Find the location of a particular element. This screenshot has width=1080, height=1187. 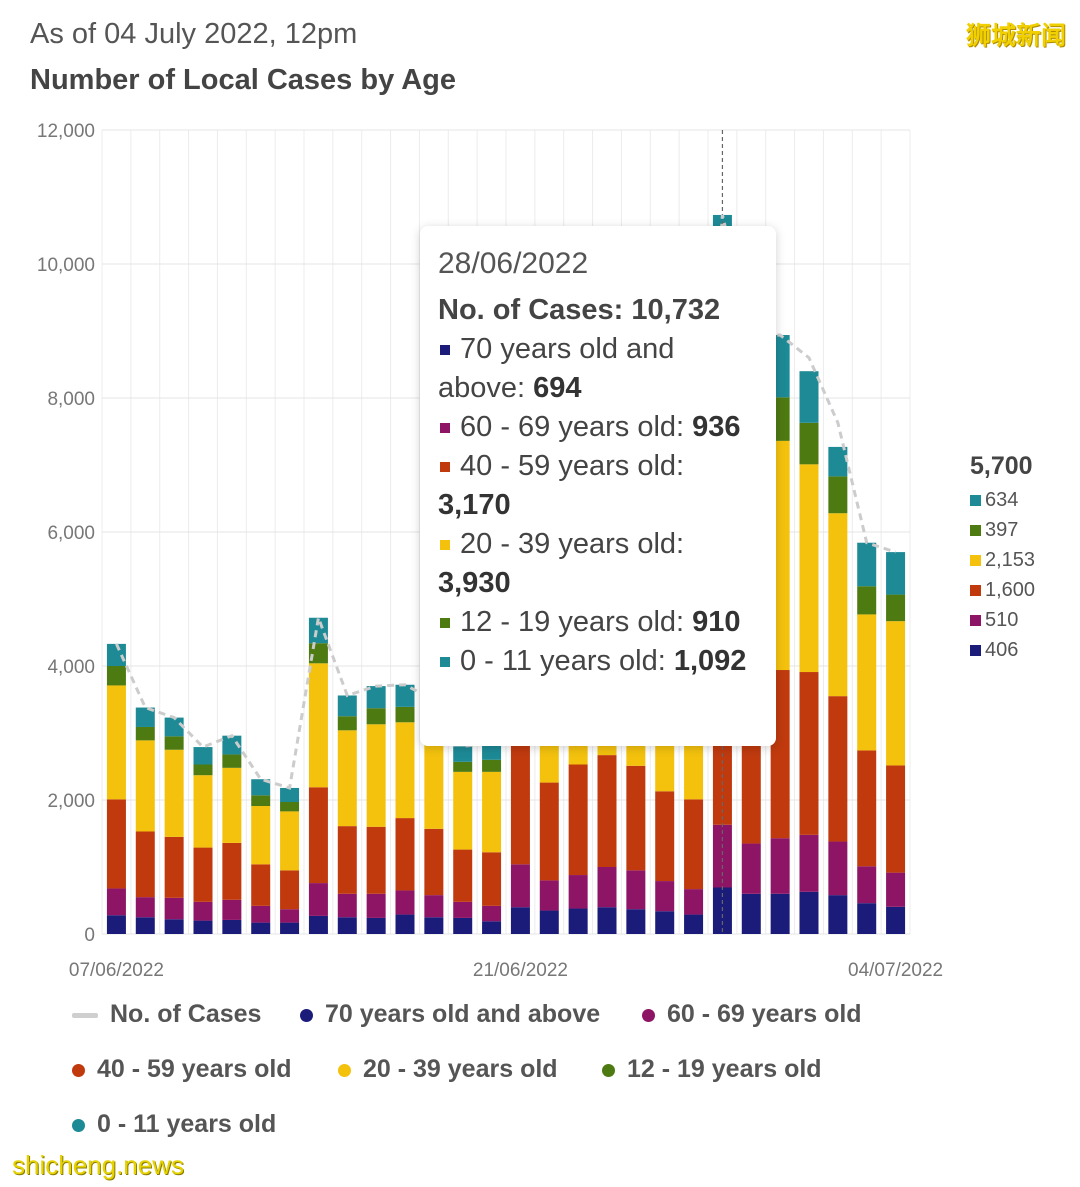

legend-item-60-69: 60 - 69 years old is located at coordinates (752, 1014).